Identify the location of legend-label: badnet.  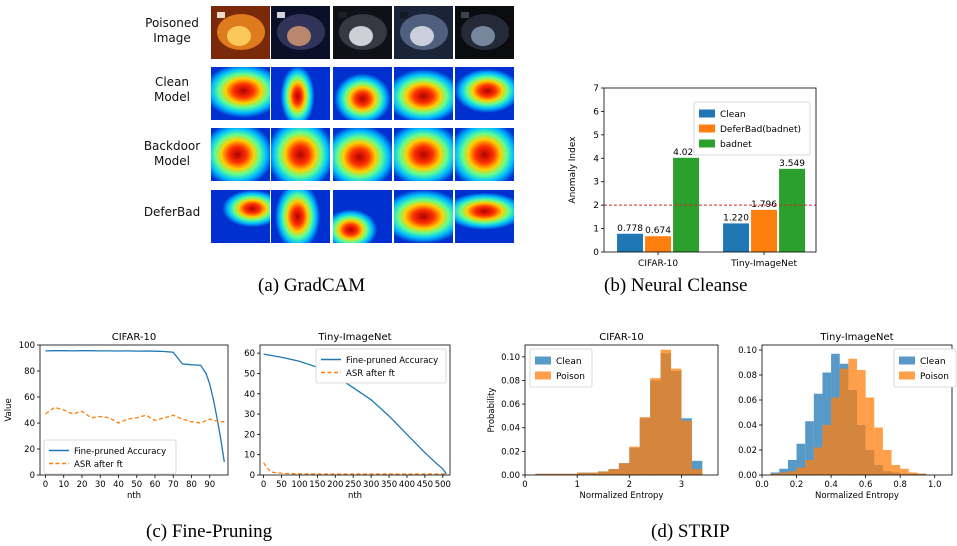
(736, 145).